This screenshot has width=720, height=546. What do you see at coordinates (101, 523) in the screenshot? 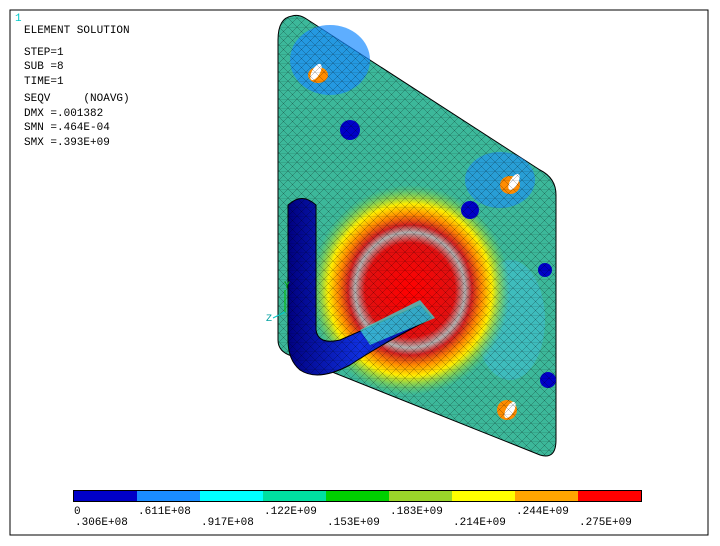
I see `legend-label: .306E+08` at bounding box center [101, 523].